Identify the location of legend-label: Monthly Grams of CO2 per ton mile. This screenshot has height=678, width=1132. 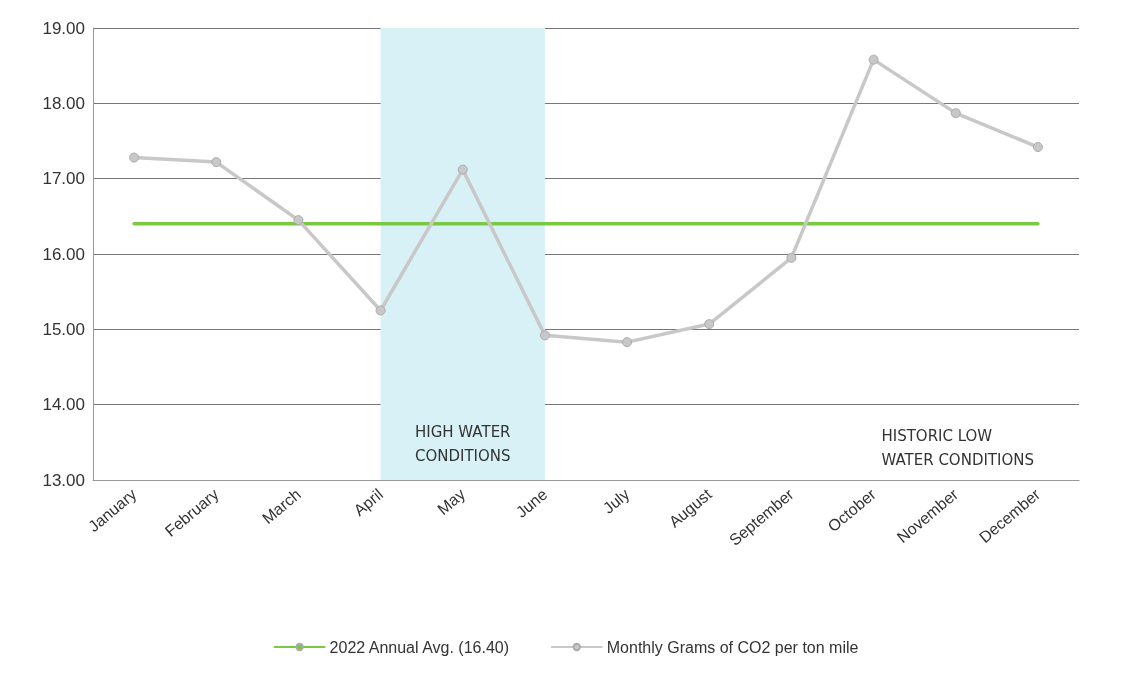
(732, 647).